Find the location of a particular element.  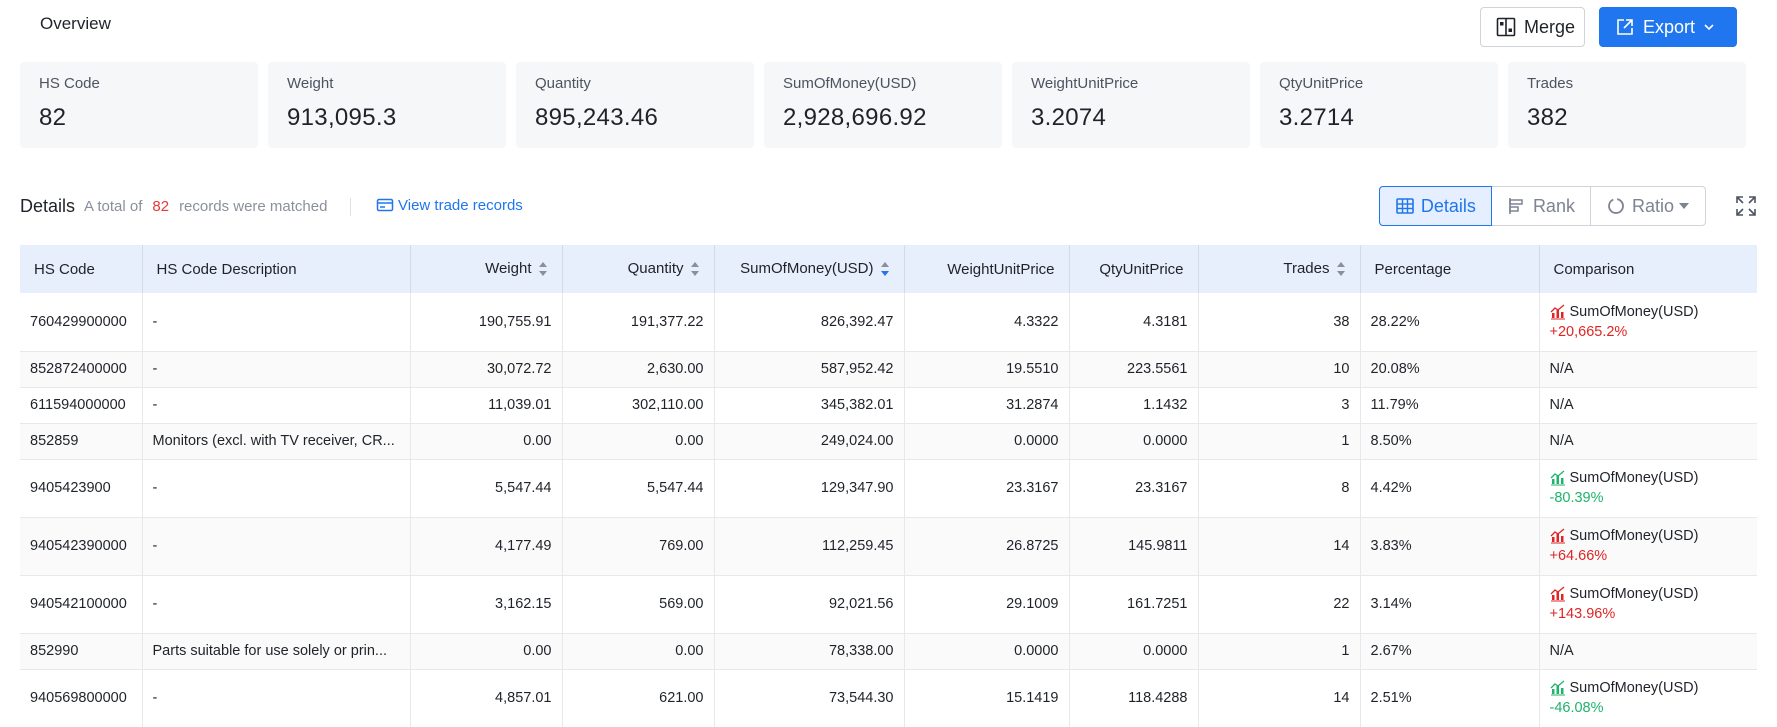

cell-sum: 826,392.47 is located at coordinates (809, 322).